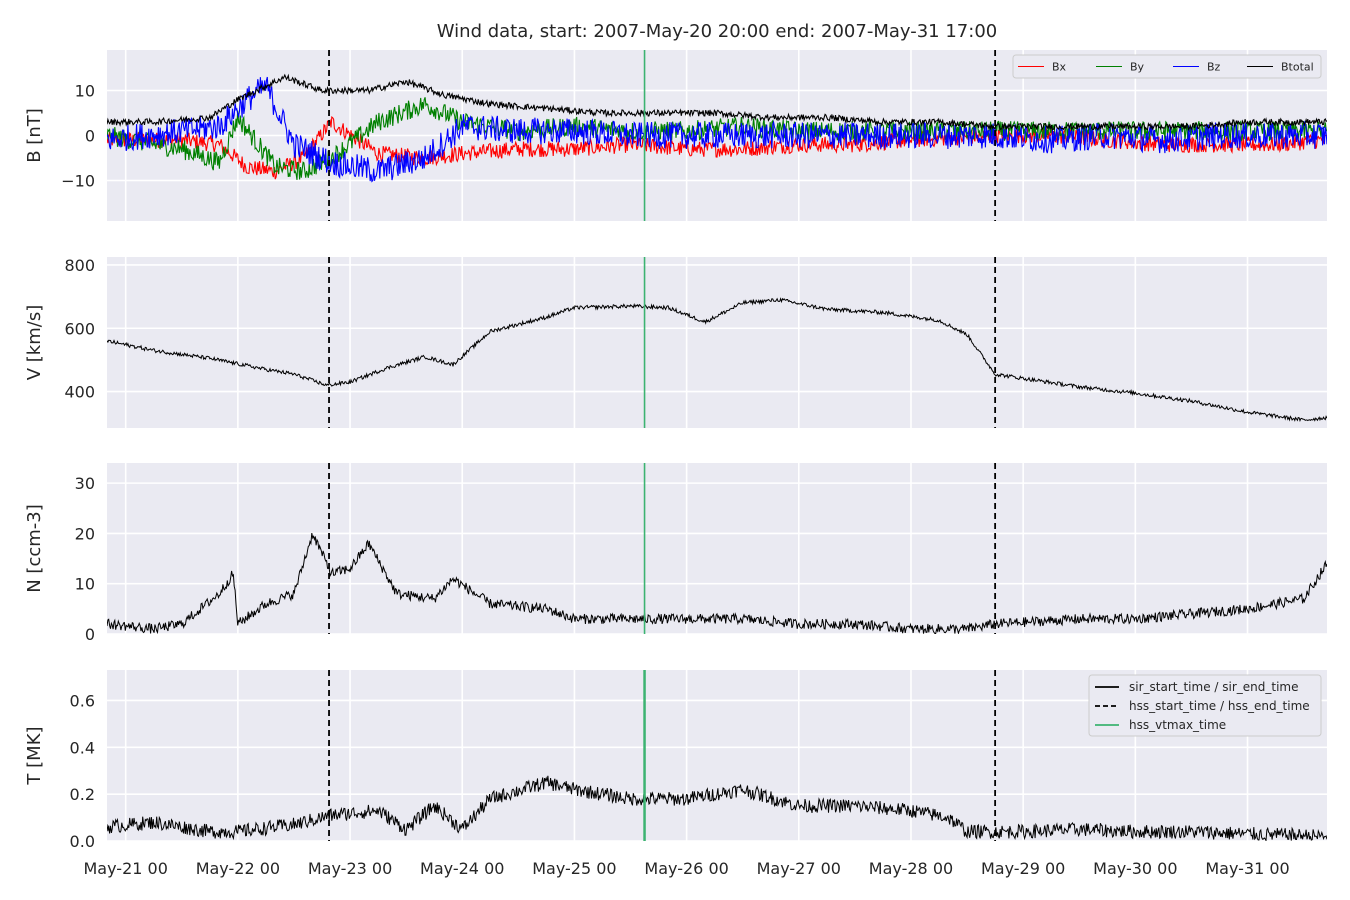  What do you see at coordinates (350, 868) in the screenshot?
I see `x-tick-label: May-23 00` at bounding box center [350, 868].